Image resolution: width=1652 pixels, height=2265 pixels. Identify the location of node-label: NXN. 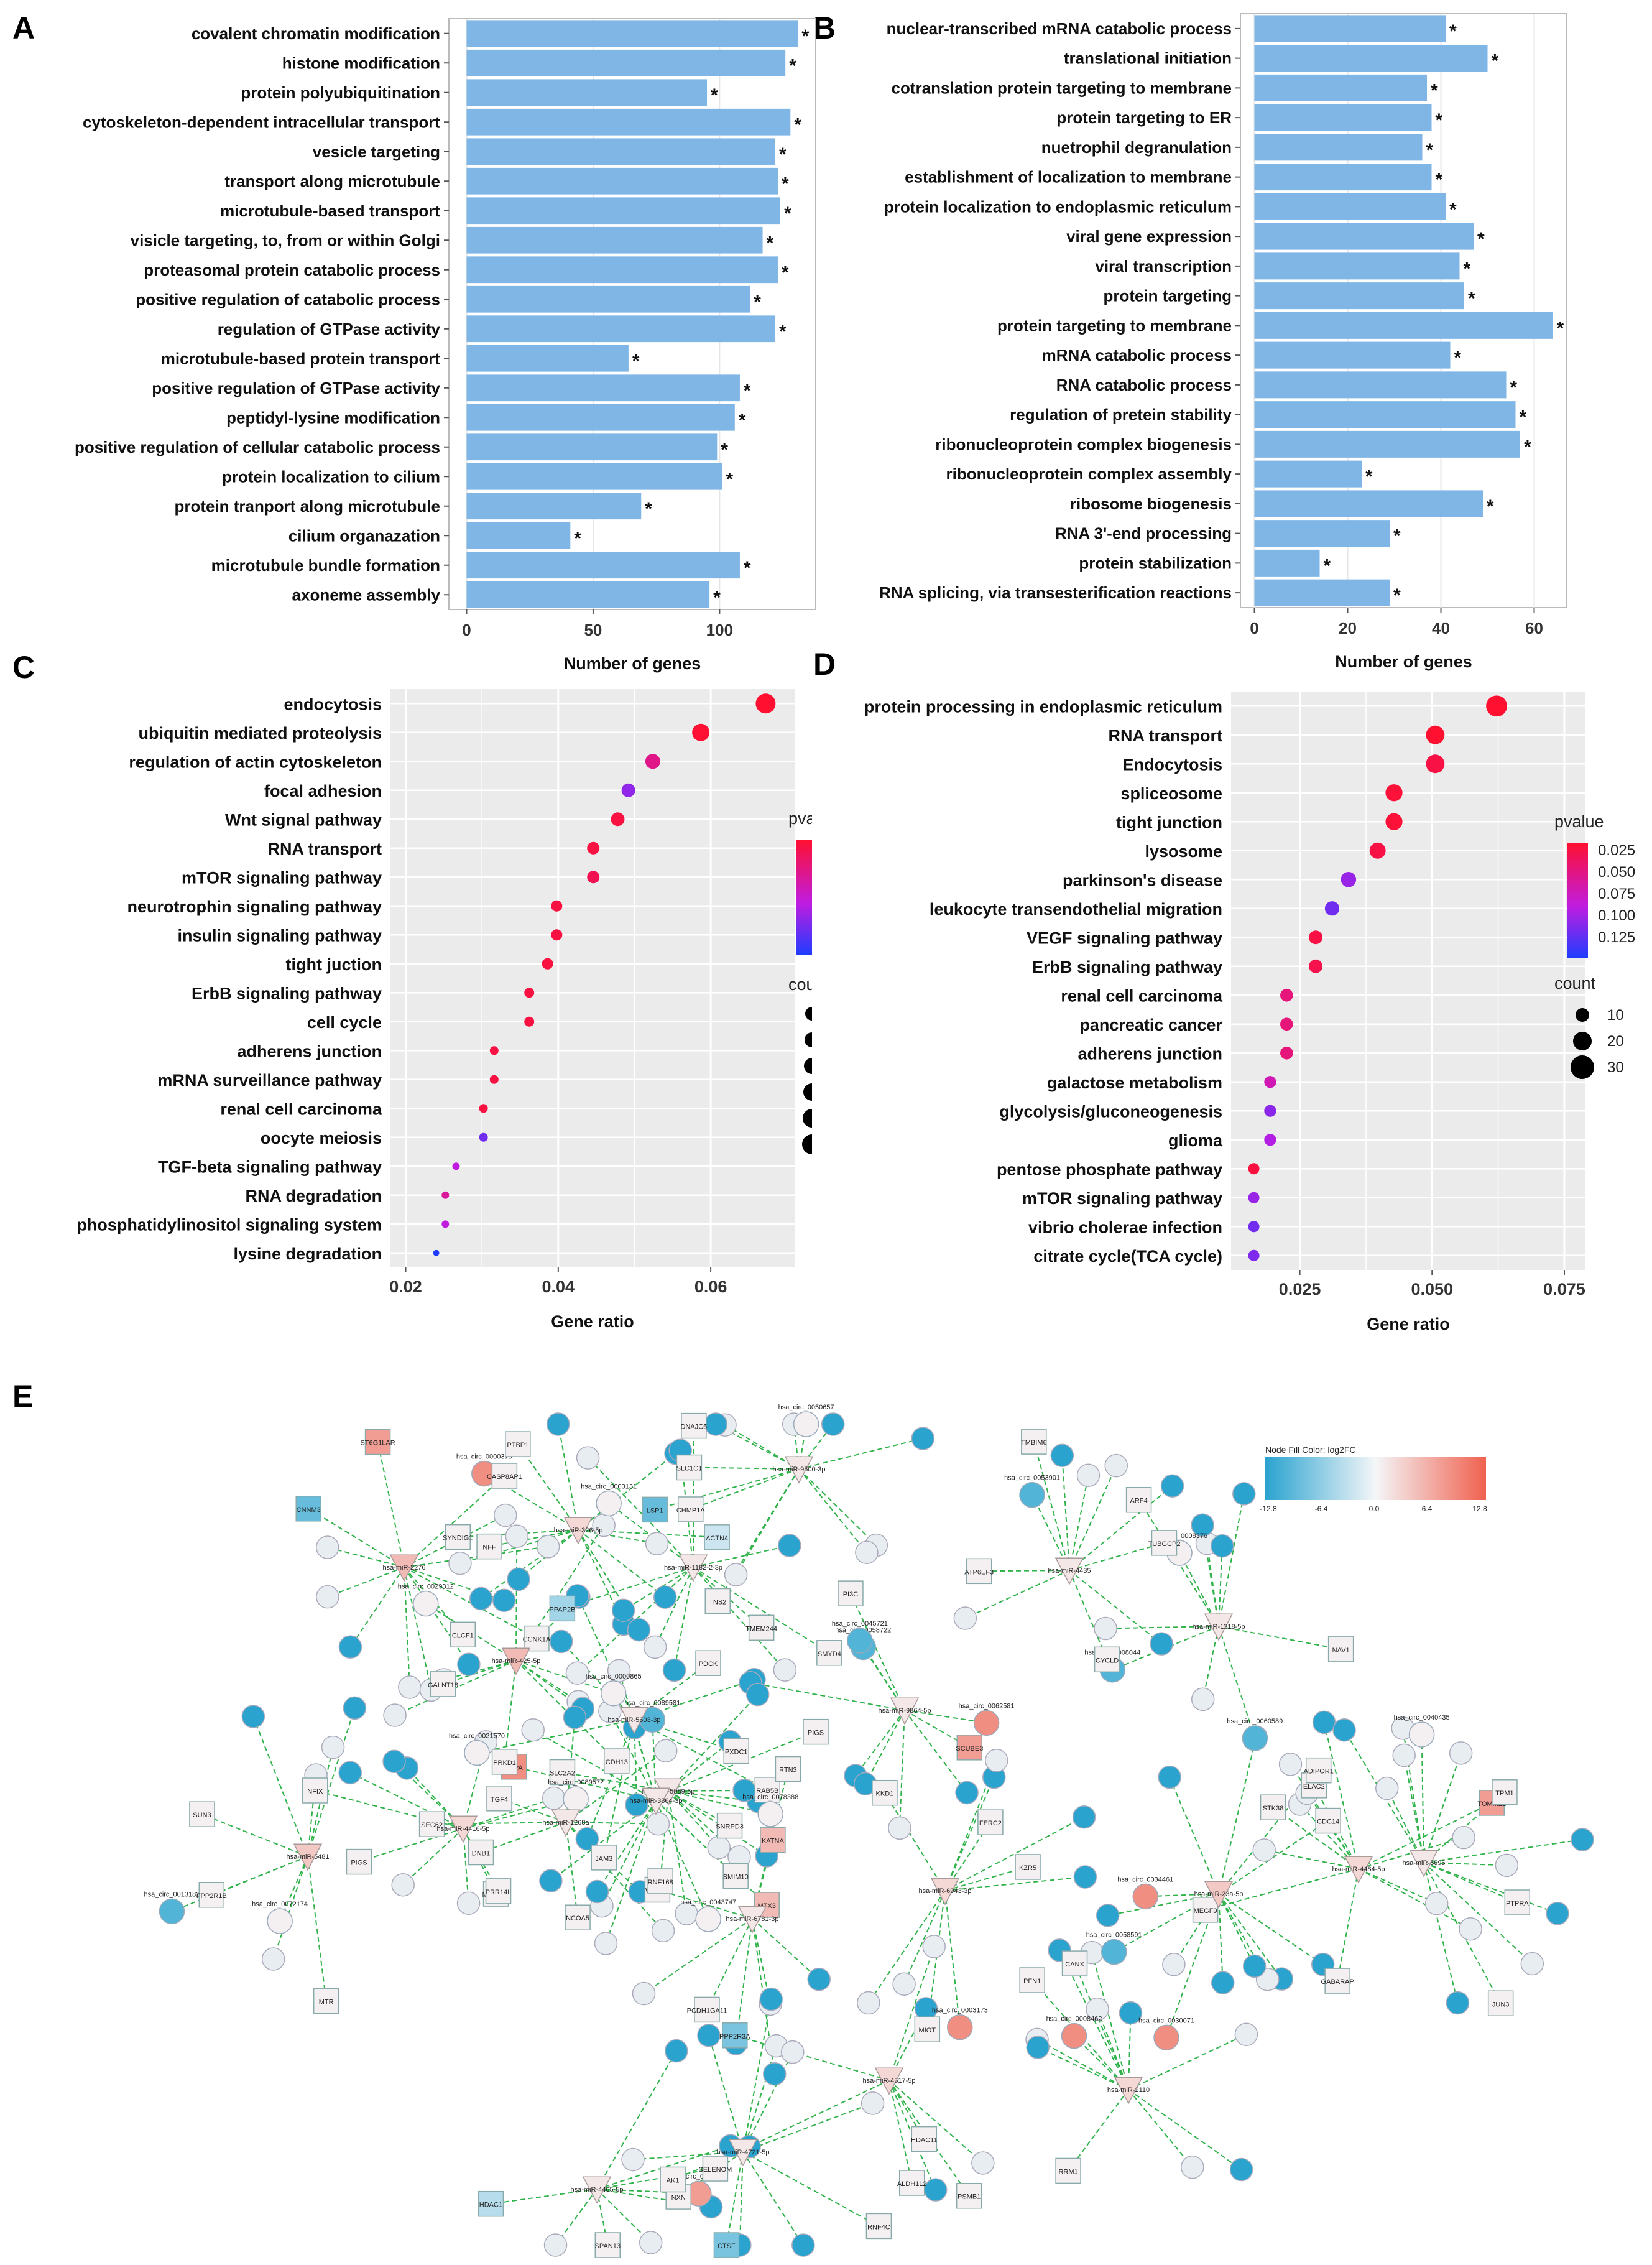
(678, 2198).